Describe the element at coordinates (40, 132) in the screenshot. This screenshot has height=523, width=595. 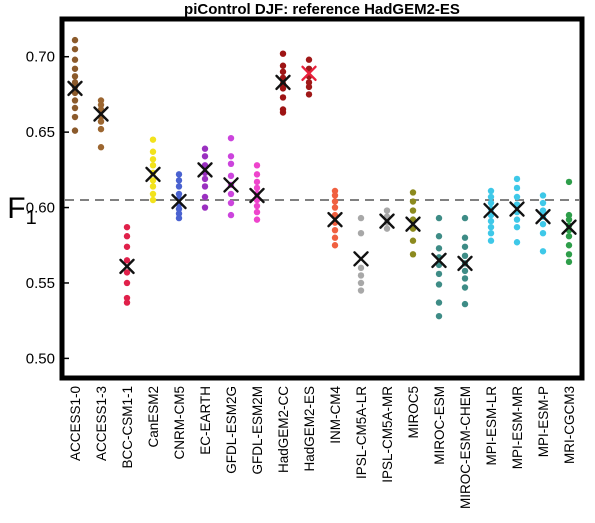
I see `y-tick-label: 0.65` at that location.